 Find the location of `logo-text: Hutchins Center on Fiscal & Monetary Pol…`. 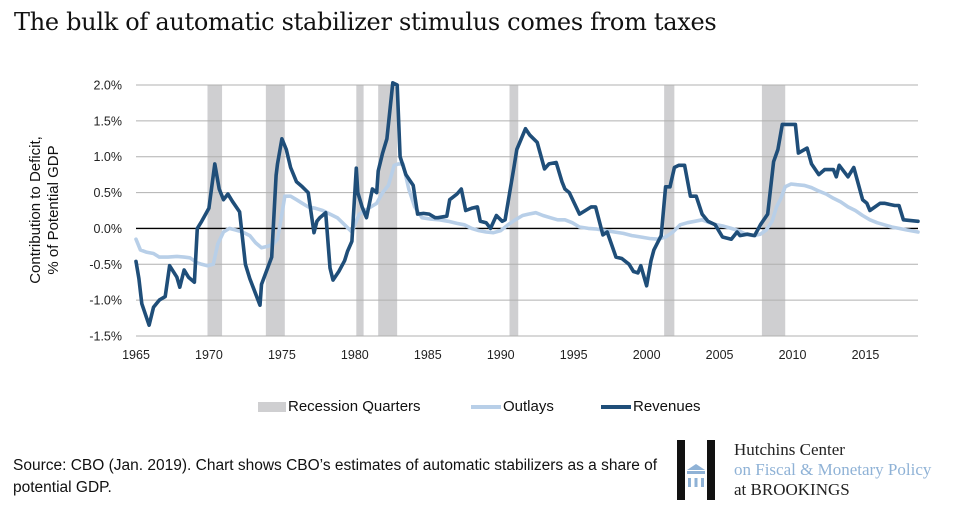

logo-text: Hutchins Center on Fiscal & Monetary Pol… is located at coordinates (832, 470).